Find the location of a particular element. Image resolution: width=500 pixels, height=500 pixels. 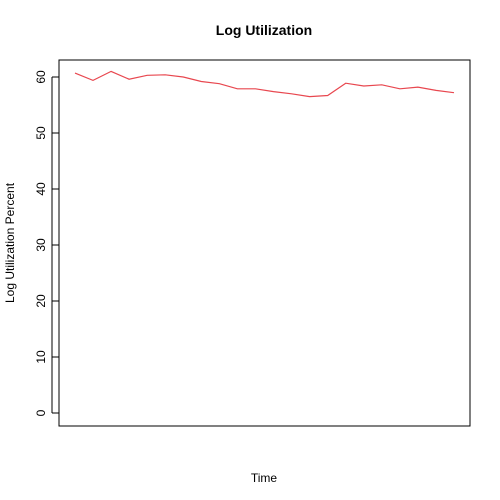

y-tick-label: 20 is located at coordinates (41, 301).